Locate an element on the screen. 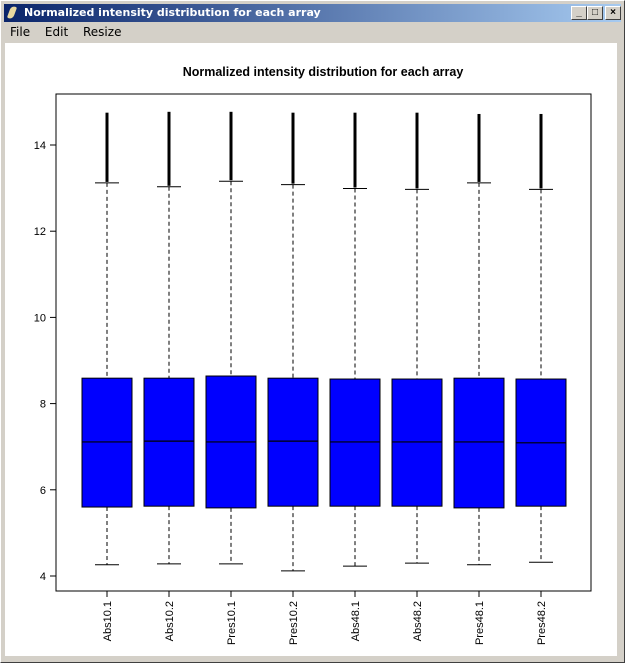 The height and width of the screenshot is (663, 625). box-Pres10.1: Pres10.1 is located at coordinates (231, 378).